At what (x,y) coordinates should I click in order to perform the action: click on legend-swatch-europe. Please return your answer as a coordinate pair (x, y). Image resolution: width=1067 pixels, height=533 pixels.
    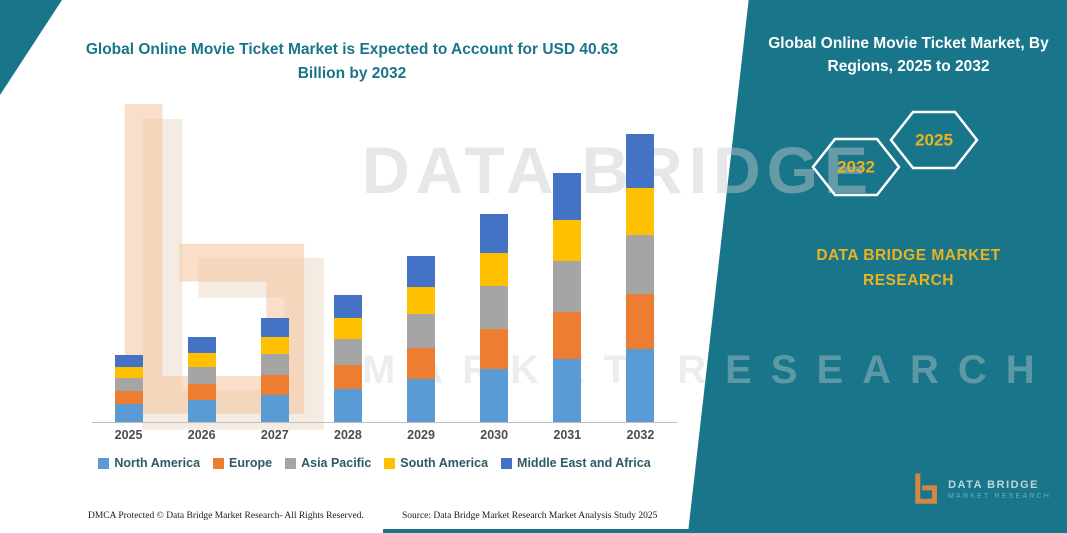
    Looking at the image, I should click on (219, 463).